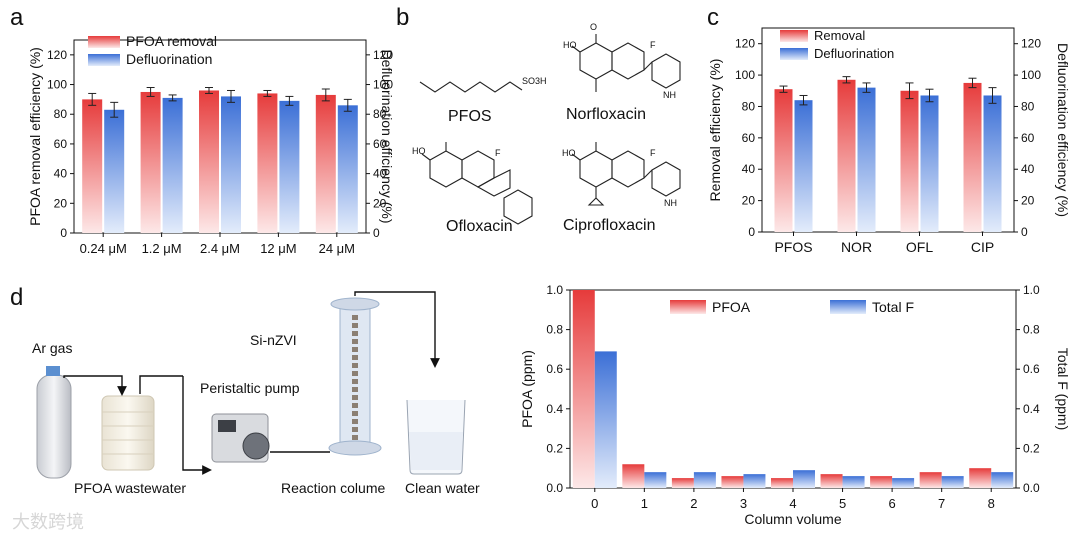 This screenshot has width=1080, height=540. I want to click on x-tick-label: 24 μM, so click(337, 248).